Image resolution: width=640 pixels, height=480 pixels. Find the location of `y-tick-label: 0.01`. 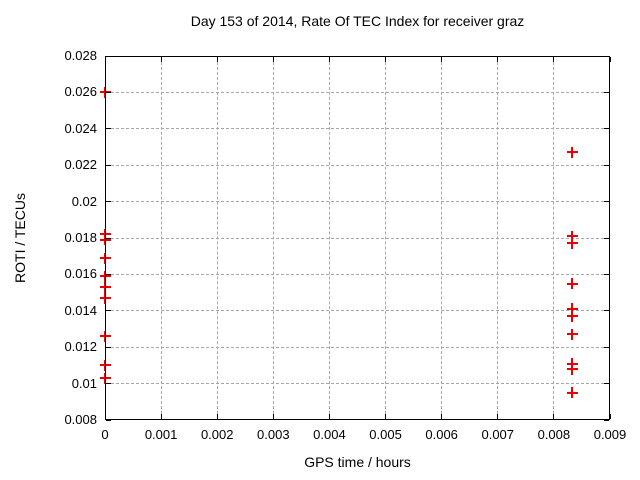

y-tick-label: 0.01 is located at coordinates (84, 383).